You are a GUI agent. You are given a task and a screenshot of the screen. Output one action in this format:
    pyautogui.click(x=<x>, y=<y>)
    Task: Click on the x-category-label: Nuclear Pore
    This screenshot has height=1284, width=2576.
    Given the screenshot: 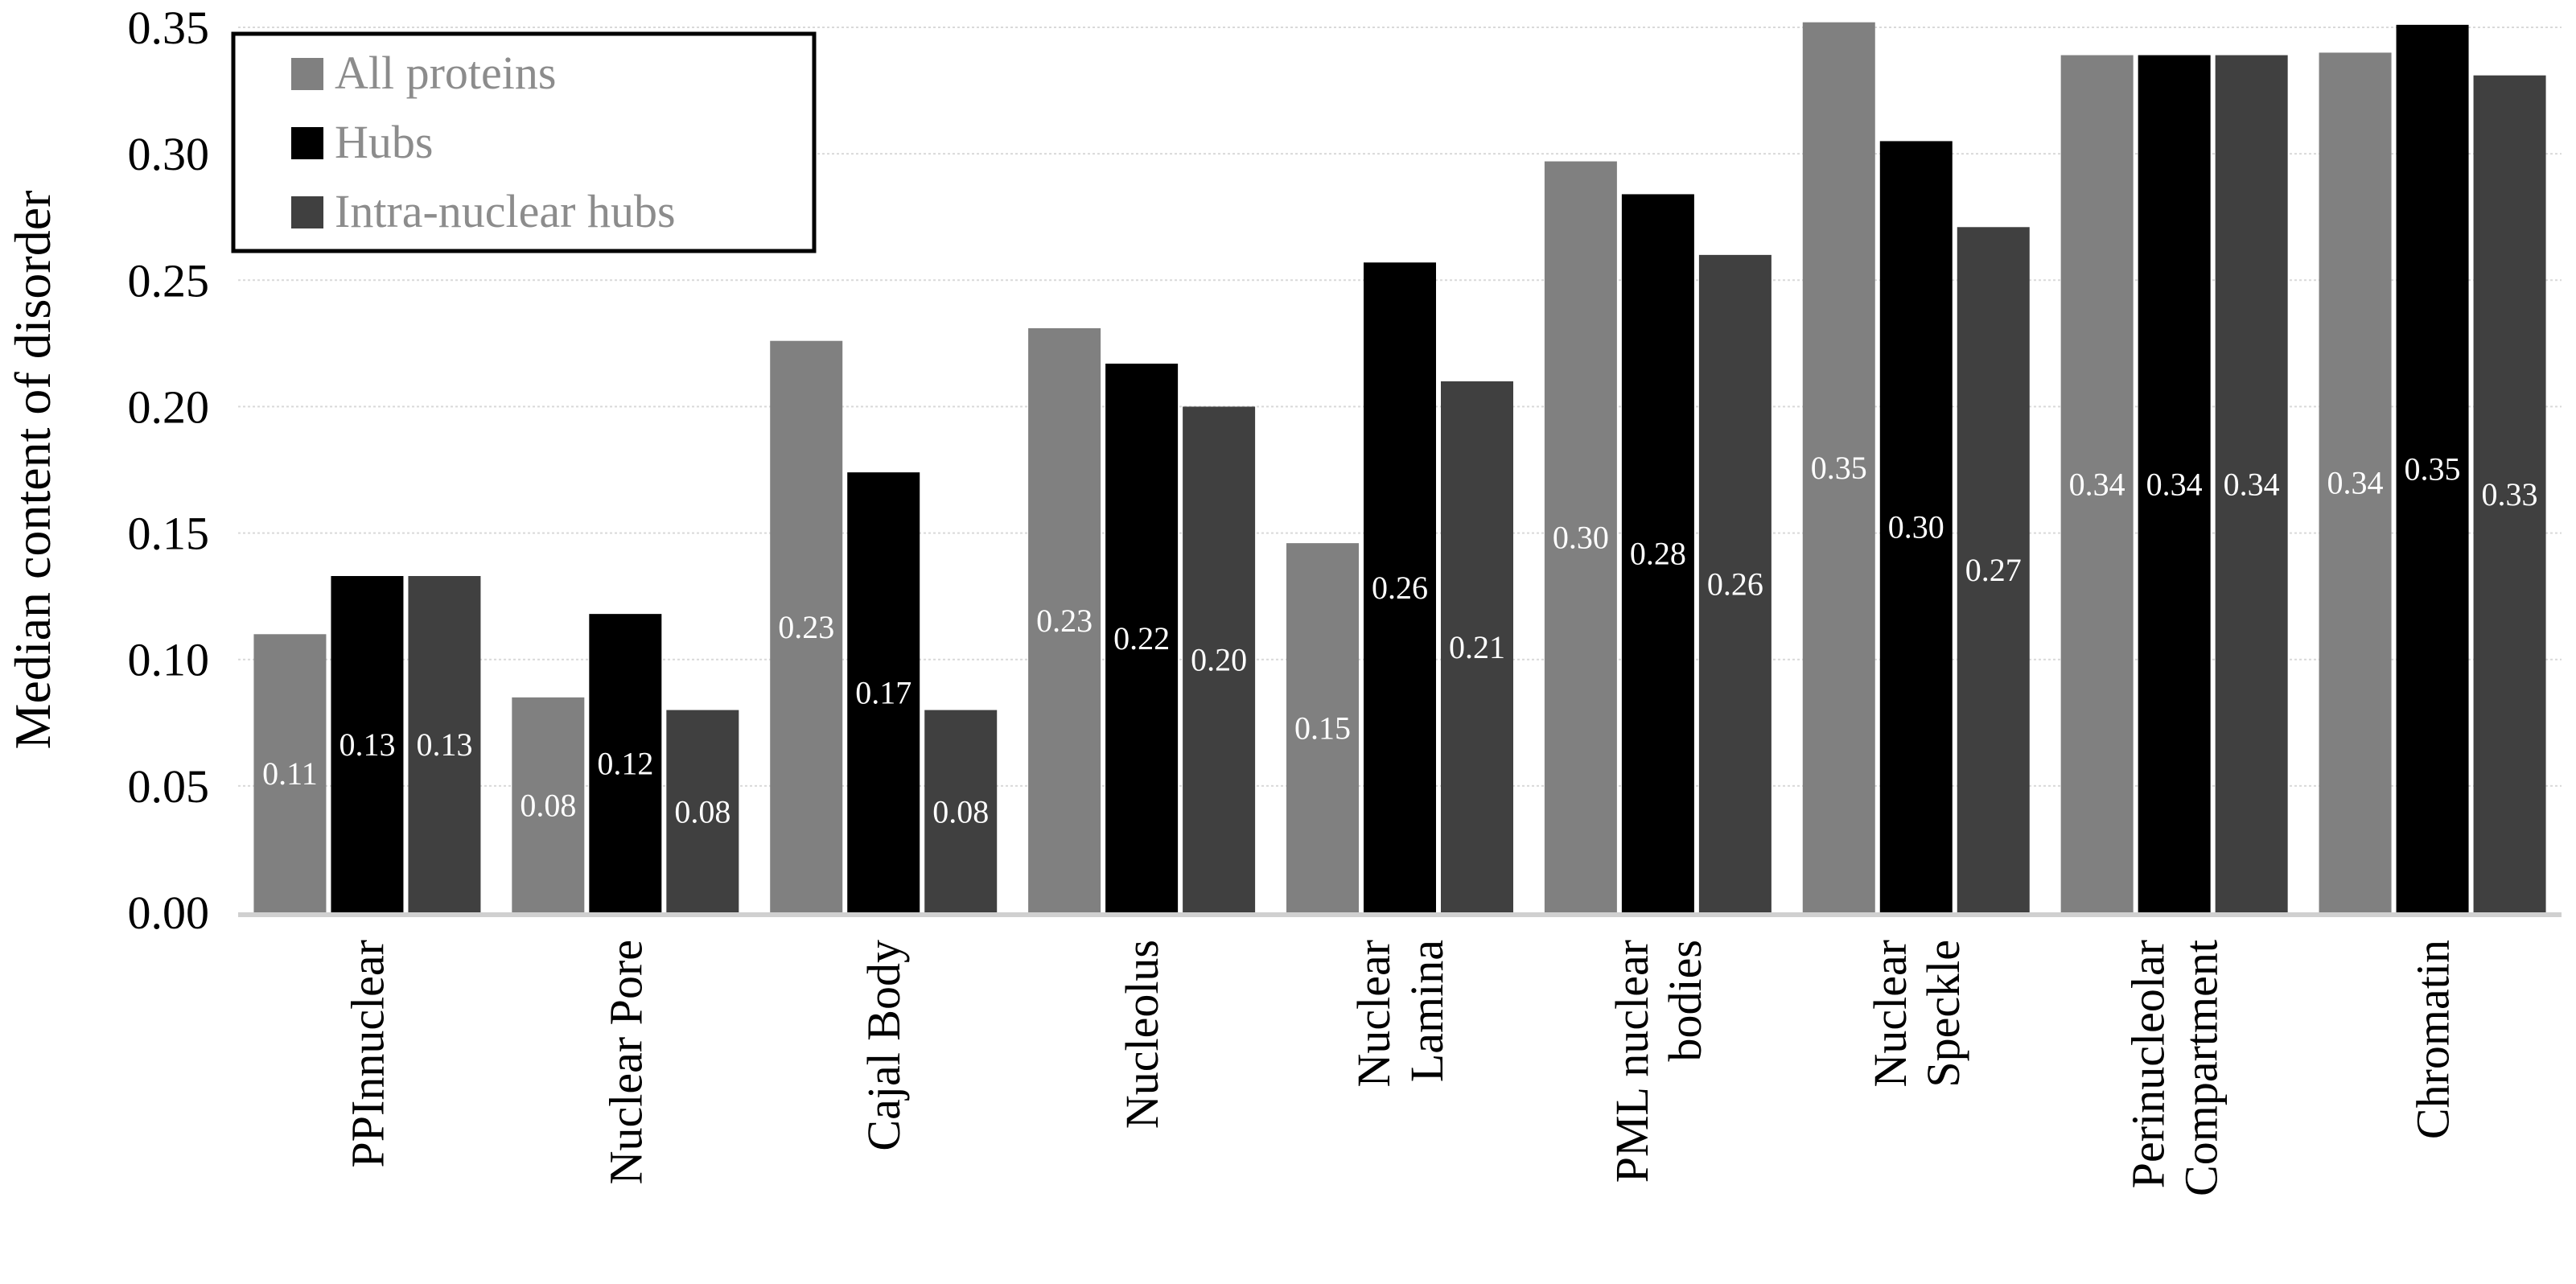 What is the action you would take?
    pyautogui.click(x=625, y=1062)
    